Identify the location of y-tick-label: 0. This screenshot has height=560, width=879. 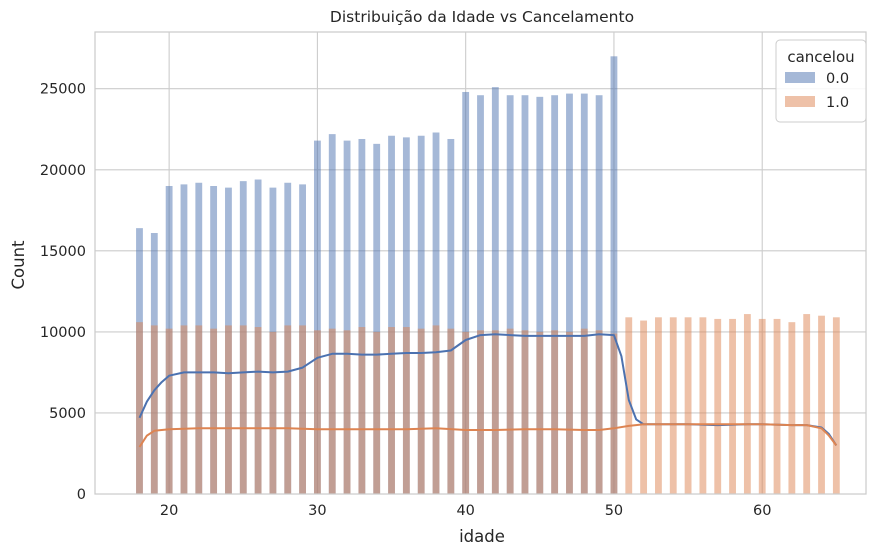
(81, 495).